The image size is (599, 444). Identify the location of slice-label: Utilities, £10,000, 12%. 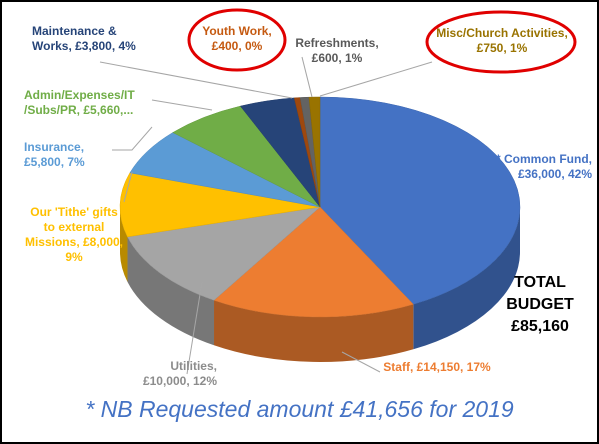
(179, 373).